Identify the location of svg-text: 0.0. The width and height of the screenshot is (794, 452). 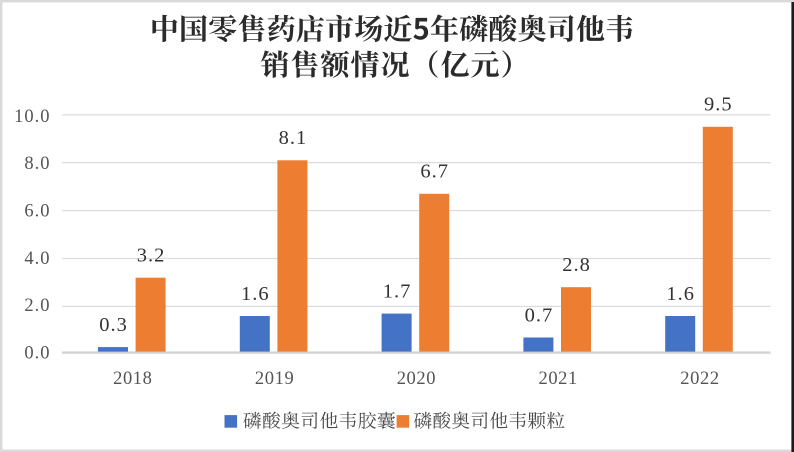
(37, 353).